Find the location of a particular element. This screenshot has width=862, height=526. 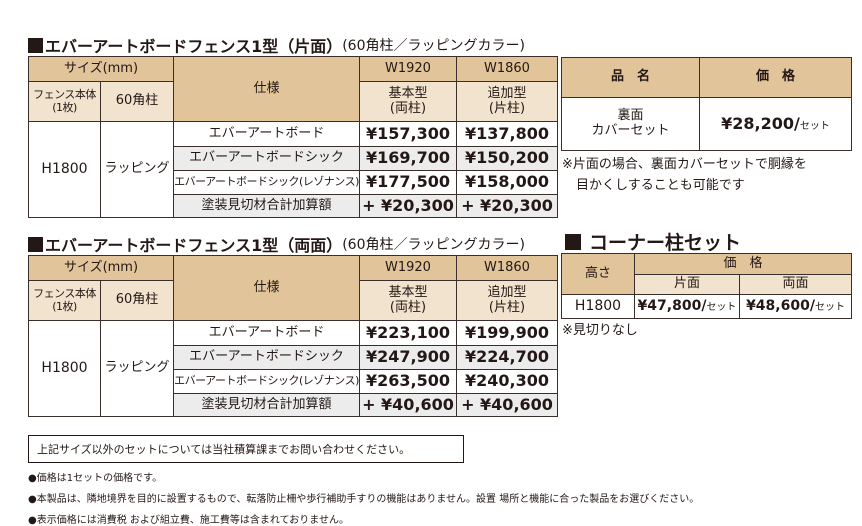

price-cell: ¥177,500 is located at coordinates (408, 182).